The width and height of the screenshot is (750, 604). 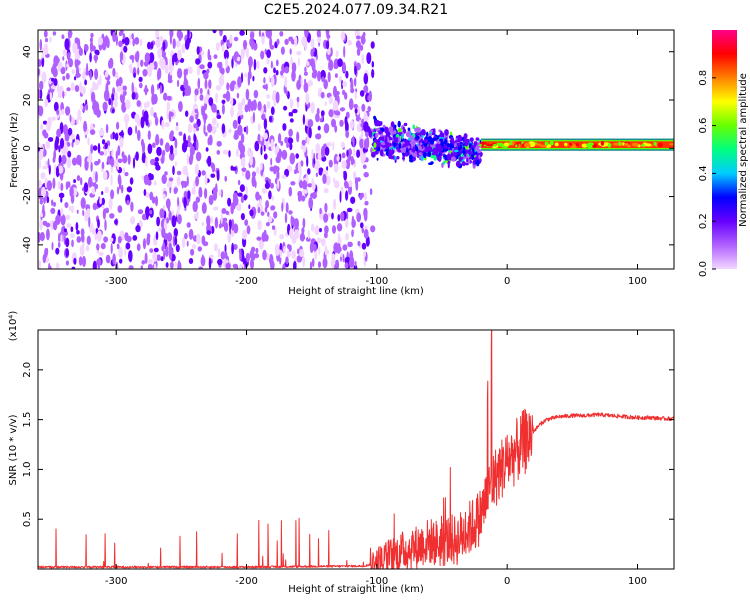 What do you see at coordinates (13, 326) in the screenshot?
I see `snr-y-multiplier: (x10⁴)` at bounding box center [13, 326].